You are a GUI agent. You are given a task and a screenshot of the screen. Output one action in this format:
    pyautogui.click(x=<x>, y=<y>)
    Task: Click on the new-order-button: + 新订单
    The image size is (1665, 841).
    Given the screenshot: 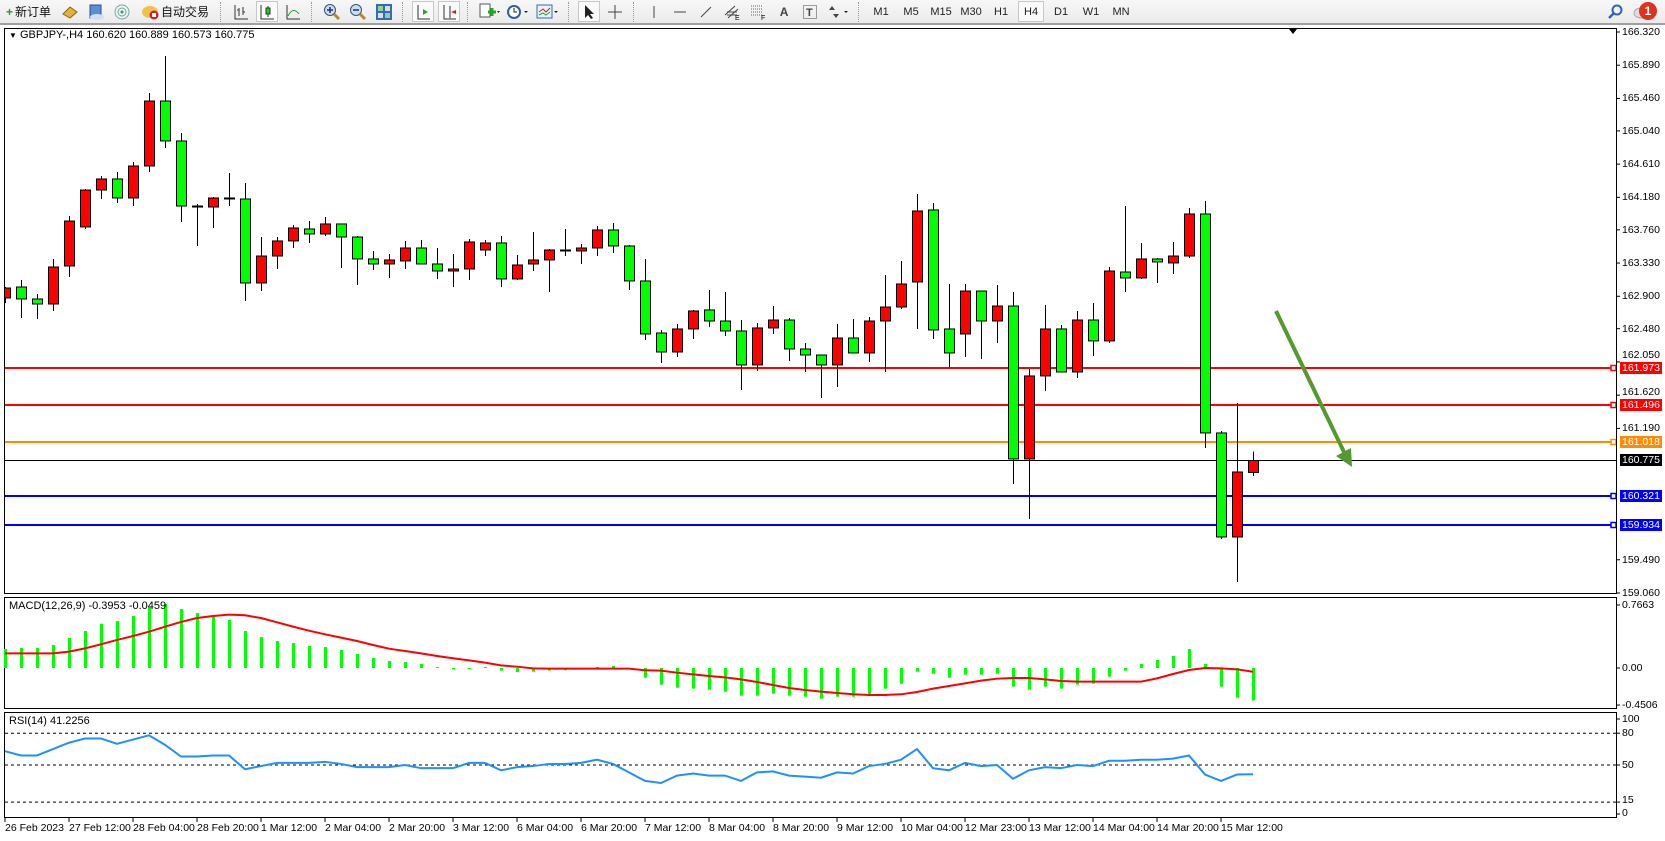 What is the action you would take?
    pyautogui.click(x=28, y=11)
    